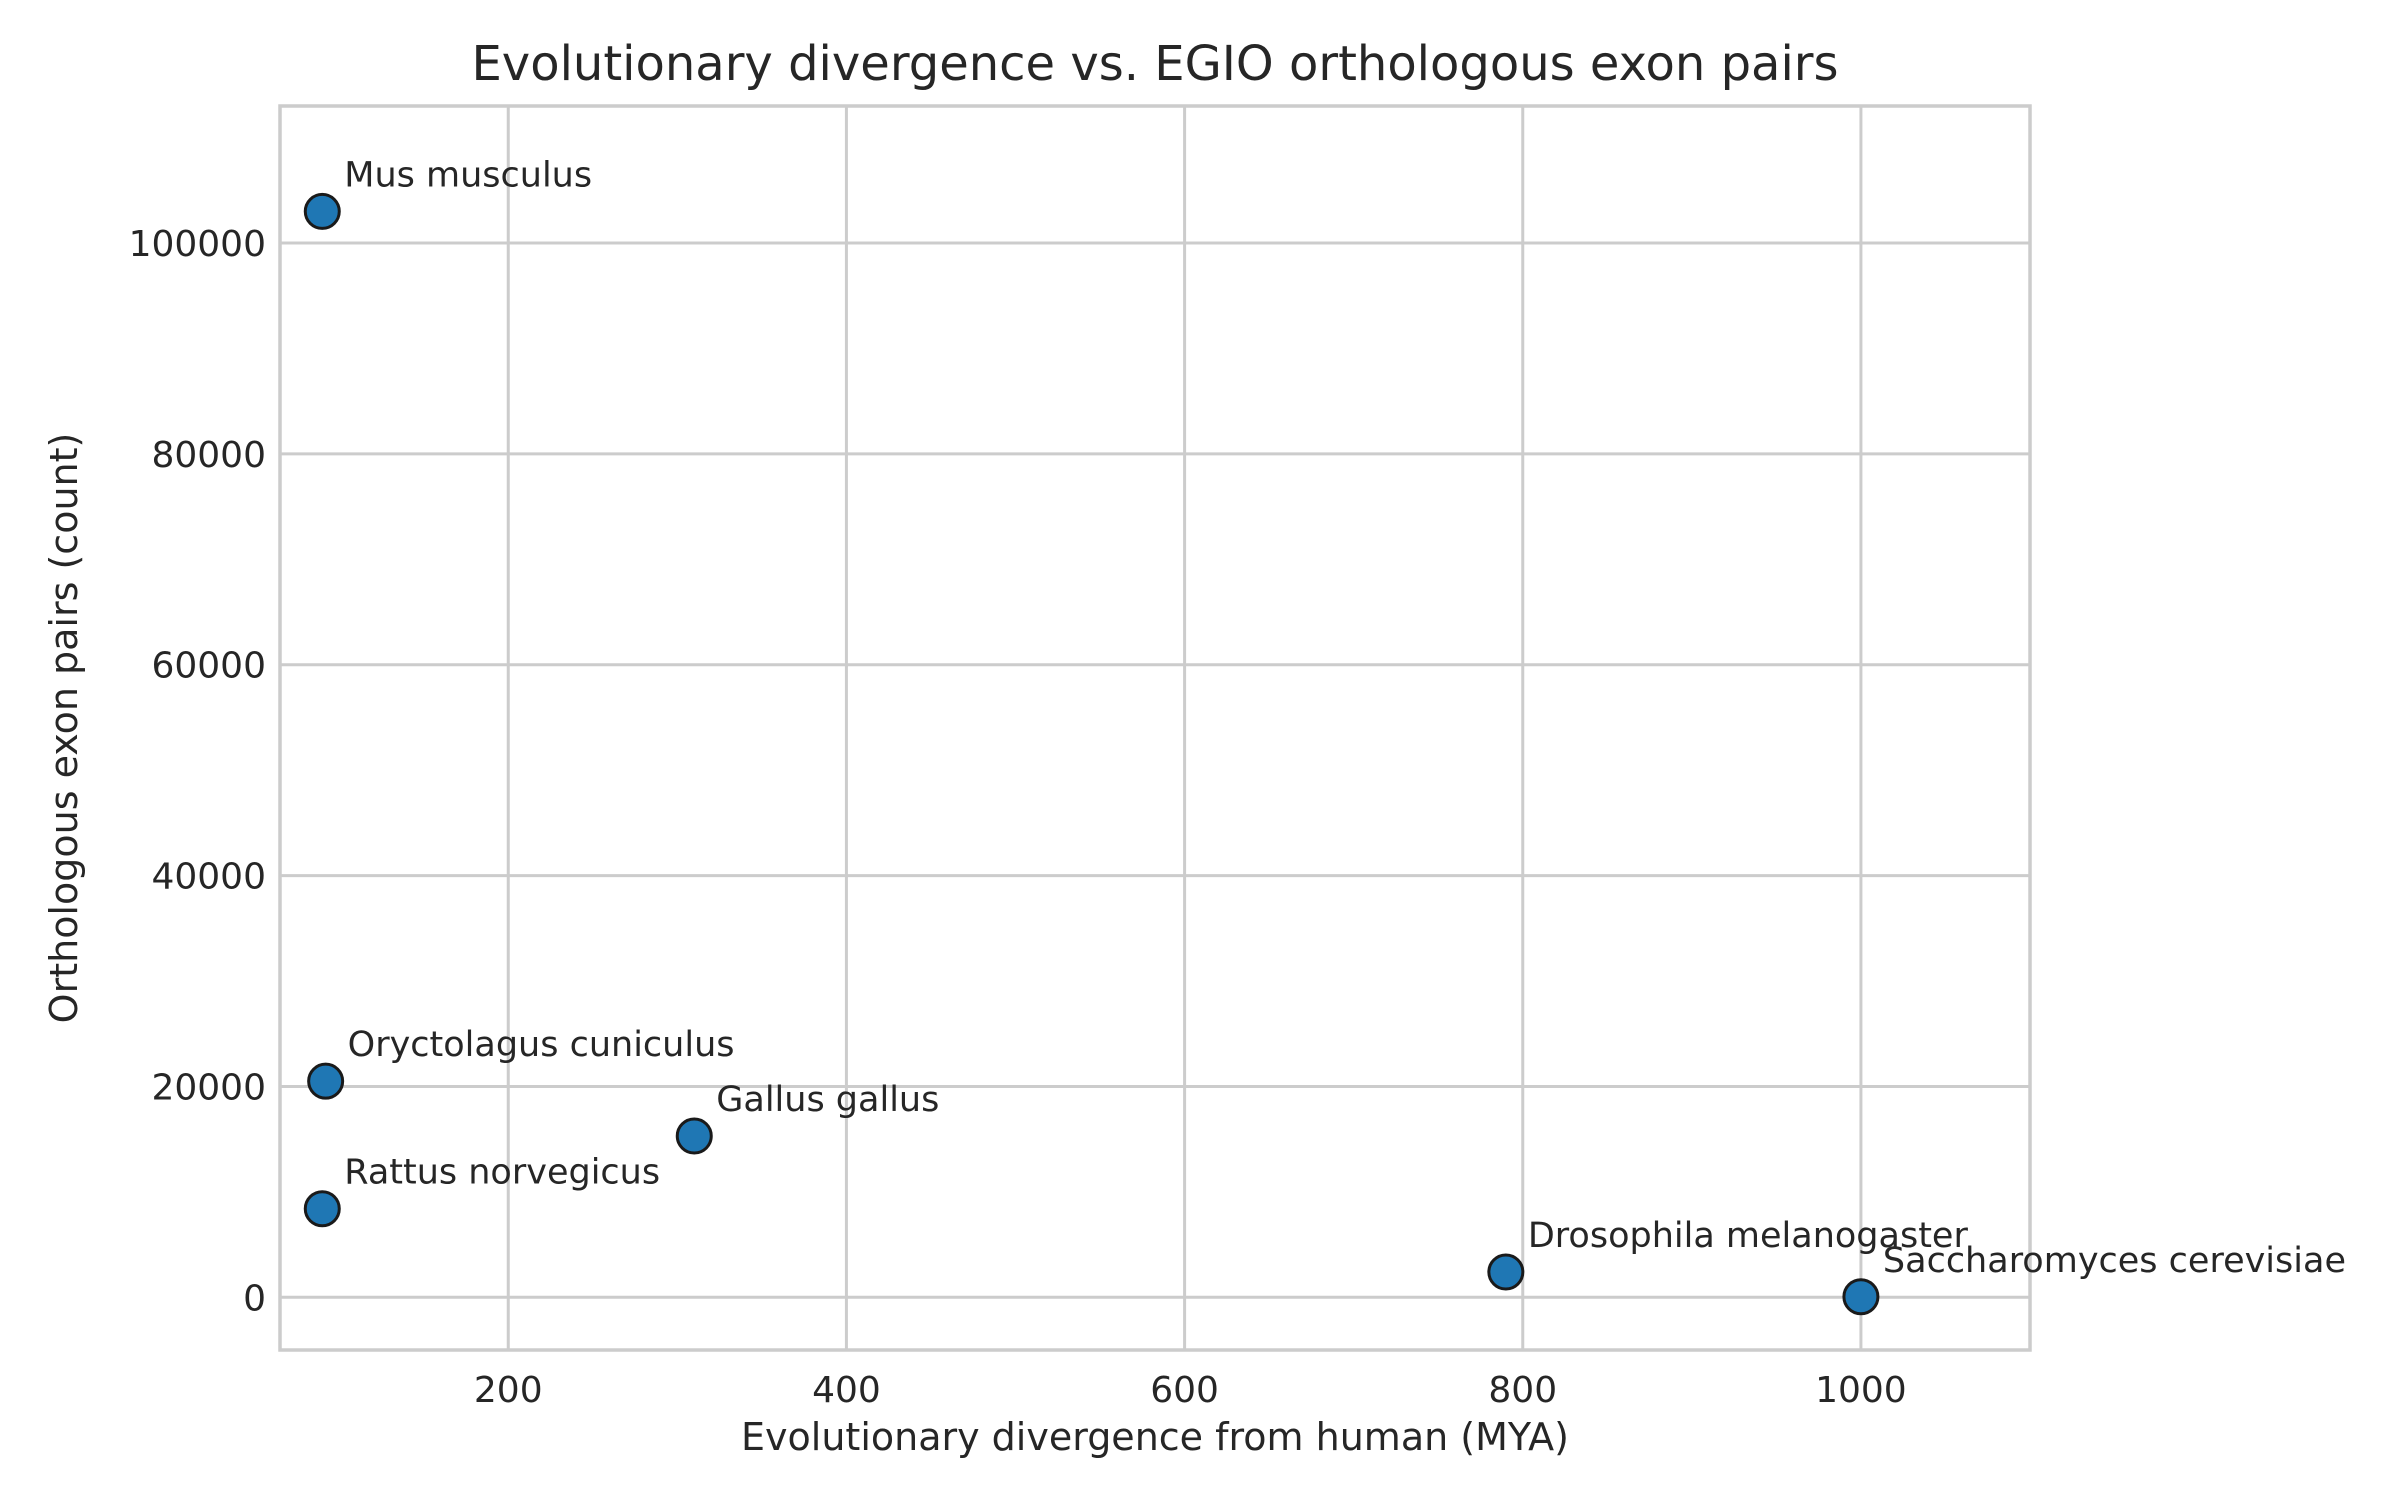 This screenshot has width=2400, height=1500. Describe the element at coordinates (508, 1390) in the screenshot. I see `x-tick-label: 200` at that location.